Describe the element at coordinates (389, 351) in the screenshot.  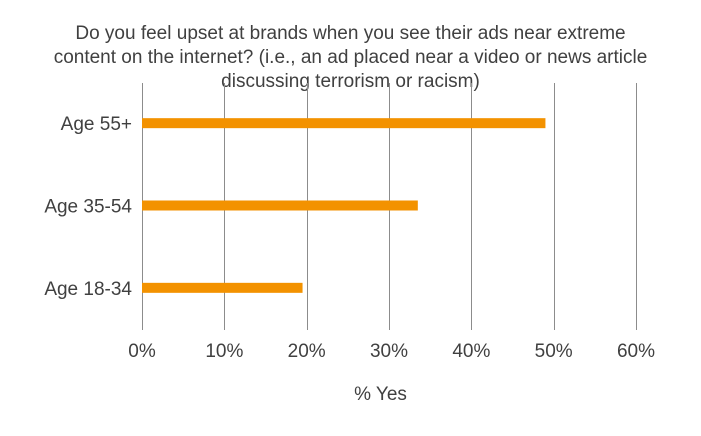
I see `x-tick-label: 30%` at that location.